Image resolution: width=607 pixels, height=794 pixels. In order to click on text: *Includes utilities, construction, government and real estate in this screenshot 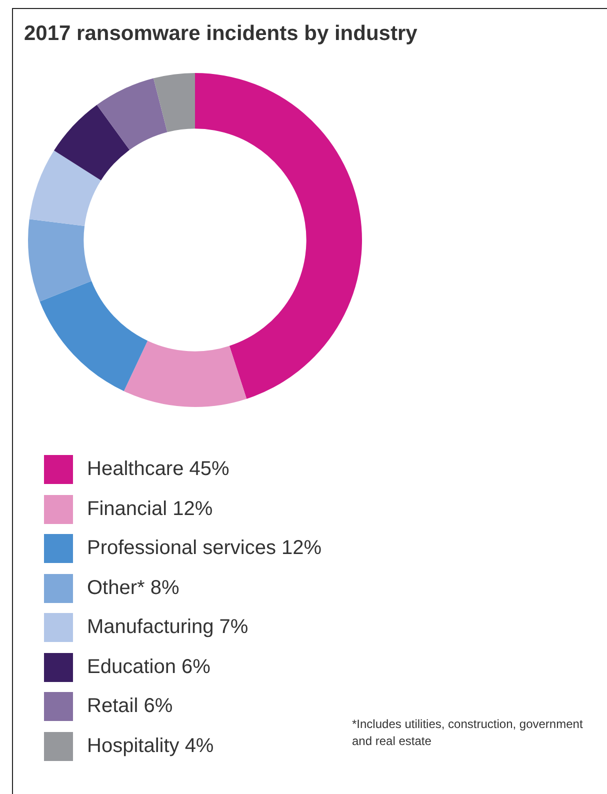, I will do `click(468, 733)`.